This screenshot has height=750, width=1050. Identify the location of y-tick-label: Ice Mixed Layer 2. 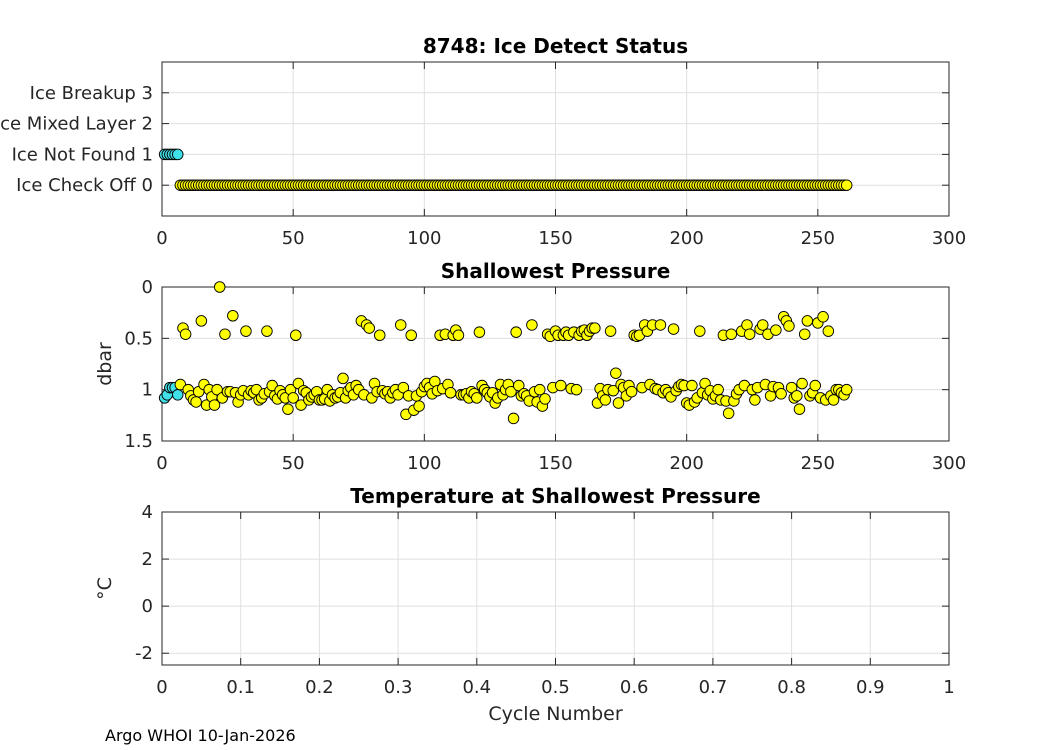
(76, 124).